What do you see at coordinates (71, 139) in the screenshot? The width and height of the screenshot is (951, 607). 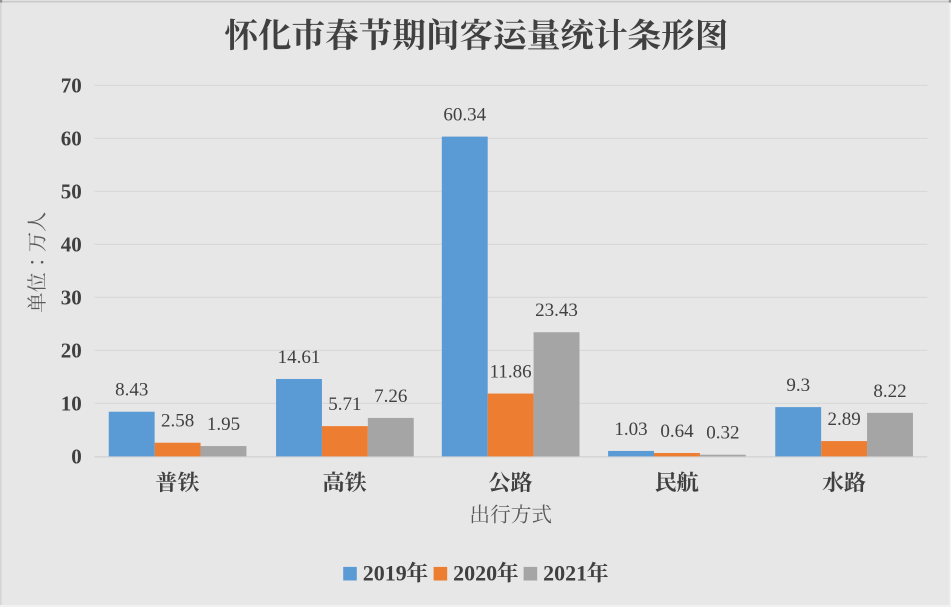 I see `svg-text: 60` at bounding box center [71, 139].